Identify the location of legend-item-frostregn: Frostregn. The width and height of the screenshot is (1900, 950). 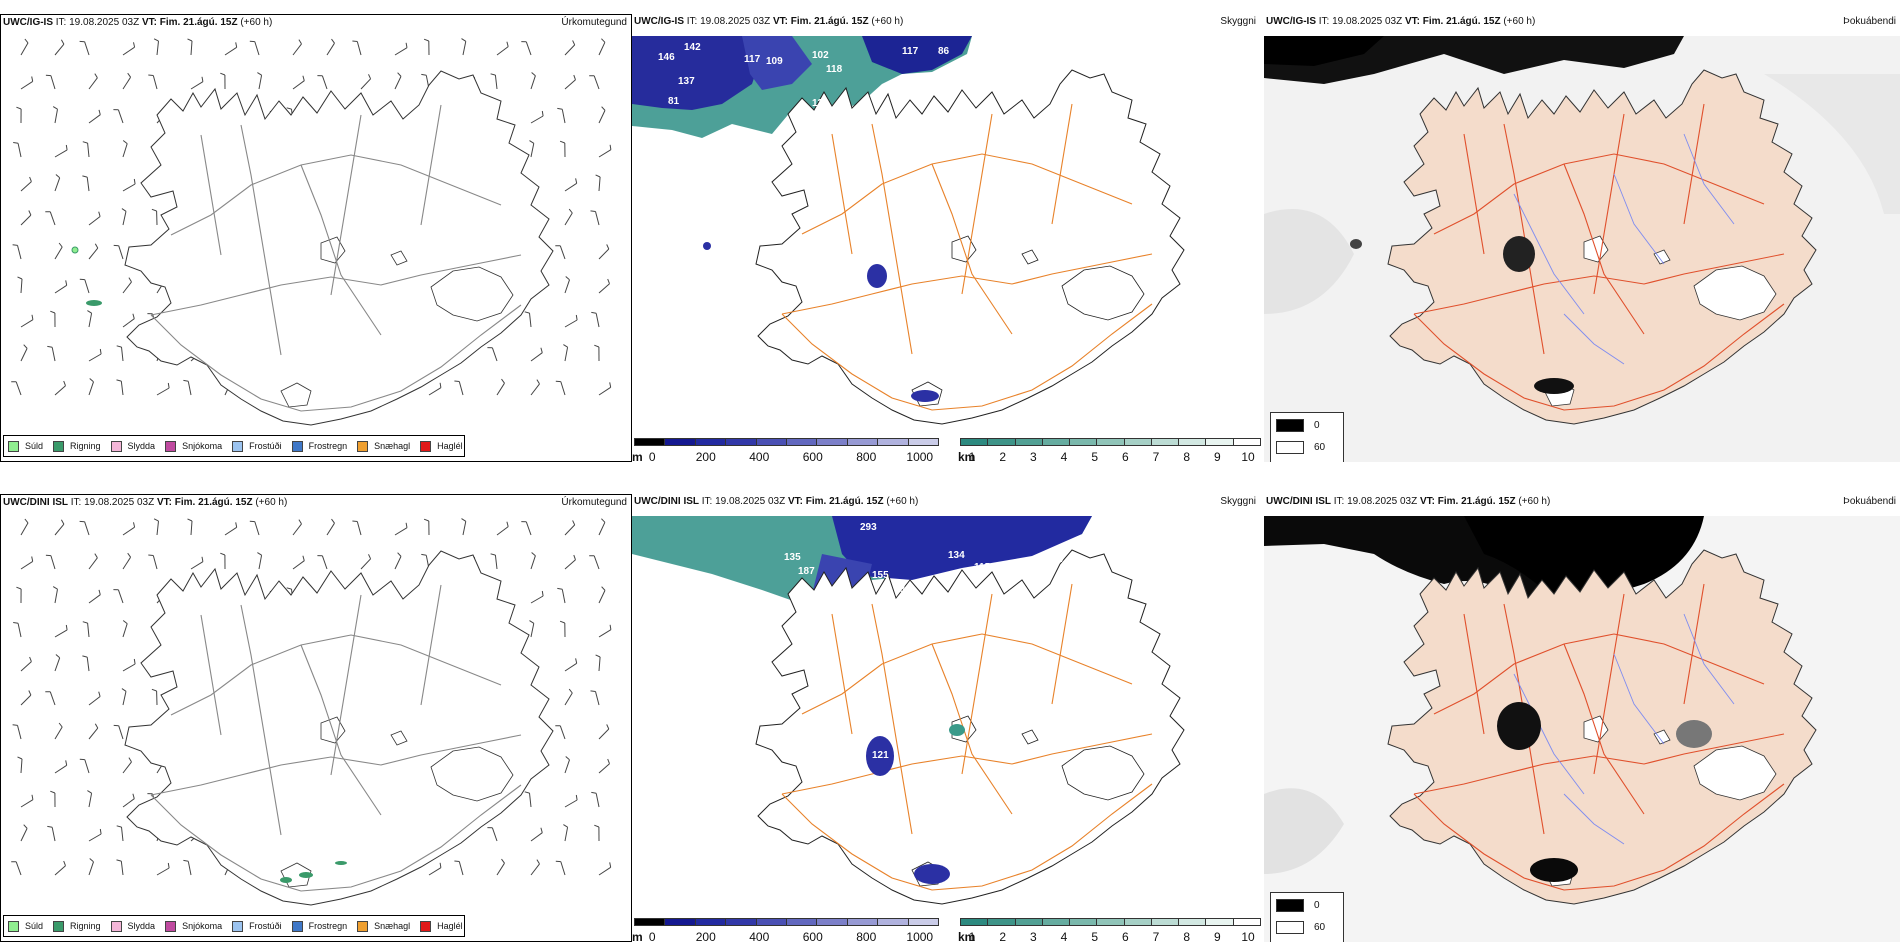
(319, 446).